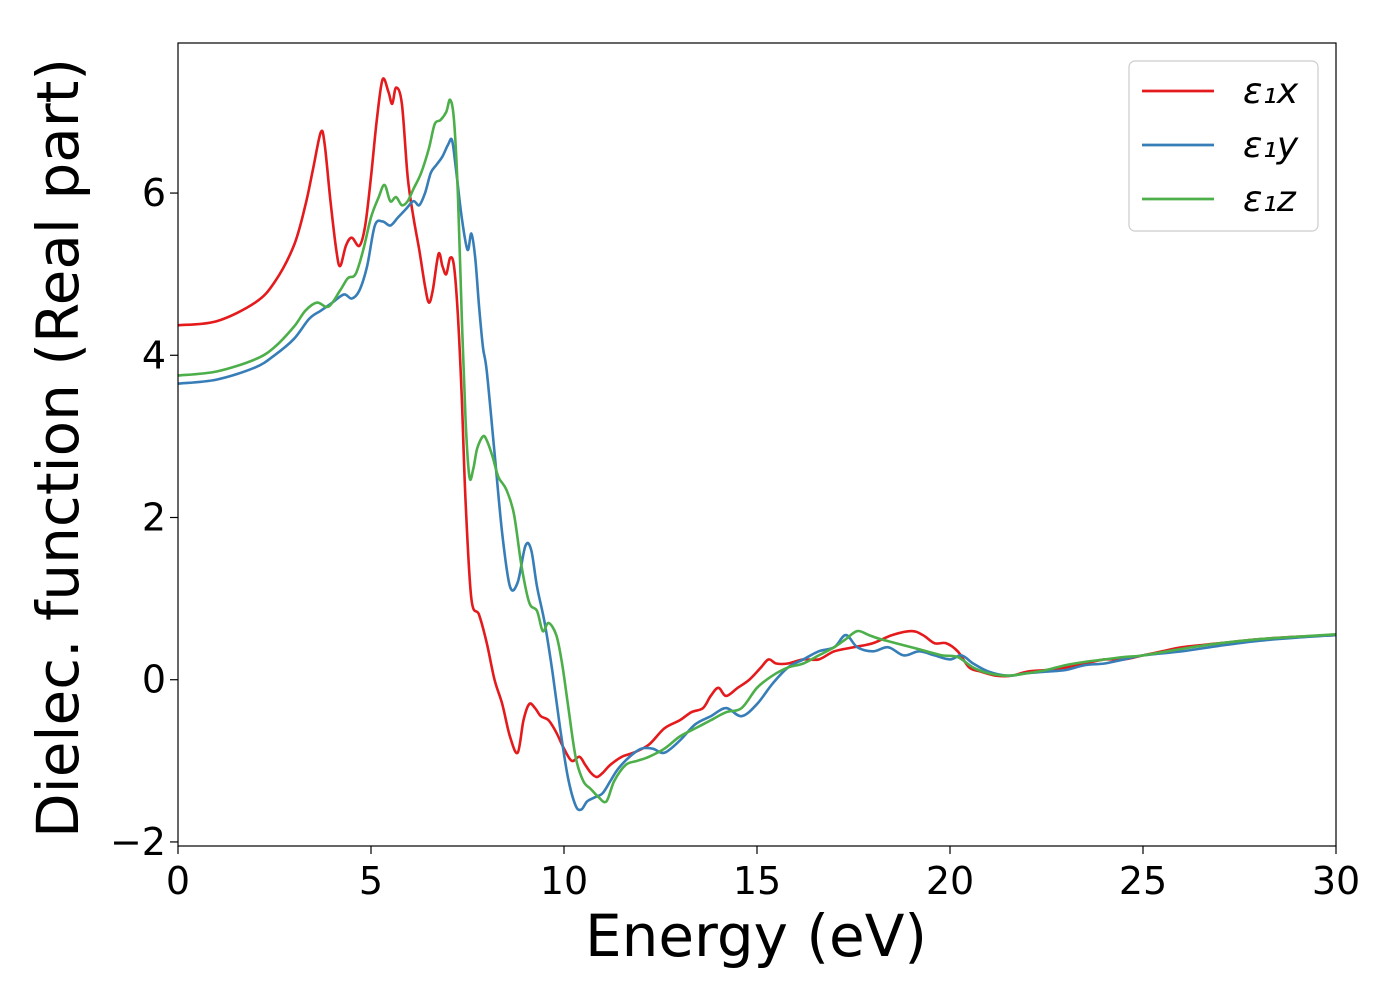 This screenshot has height=1000, width=1400. I want to click on y-axis: −2 0 2 4 6, so click(144, 517).